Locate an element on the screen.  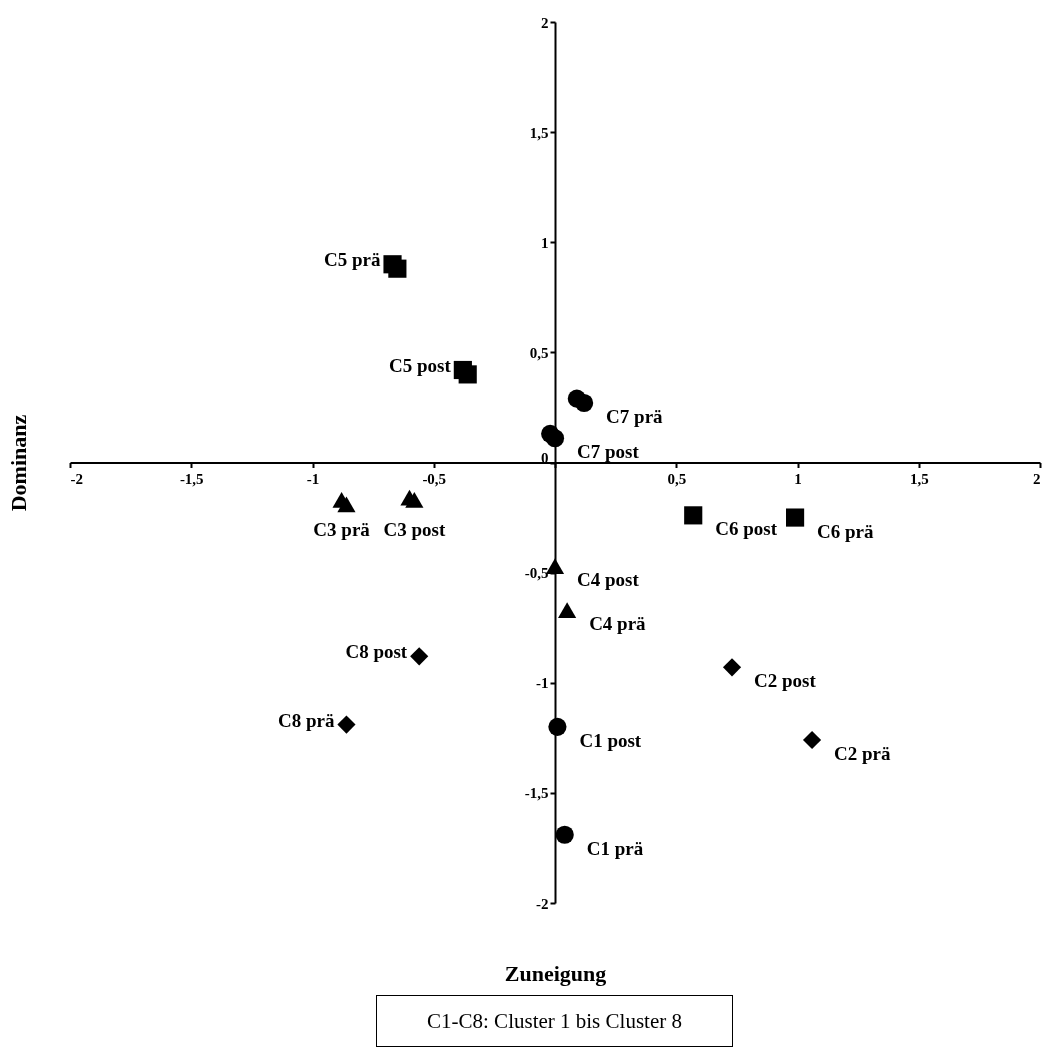
x-tick-label: 0,5 is located at coordinates (677, 479).